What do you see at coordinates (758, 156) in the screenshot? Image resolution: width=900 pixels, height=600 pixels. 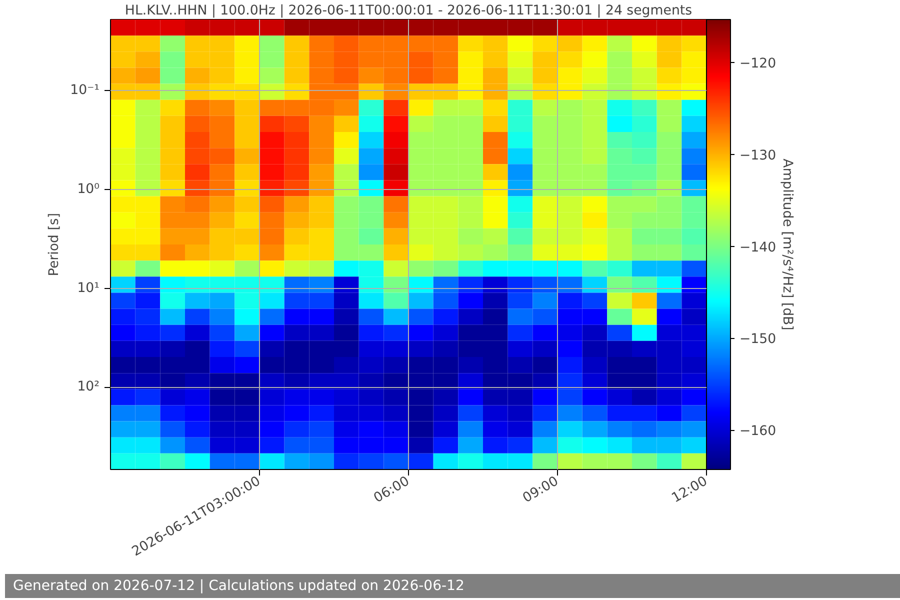 I see `color-bar-label: −130` at bounding box center [758, 156].